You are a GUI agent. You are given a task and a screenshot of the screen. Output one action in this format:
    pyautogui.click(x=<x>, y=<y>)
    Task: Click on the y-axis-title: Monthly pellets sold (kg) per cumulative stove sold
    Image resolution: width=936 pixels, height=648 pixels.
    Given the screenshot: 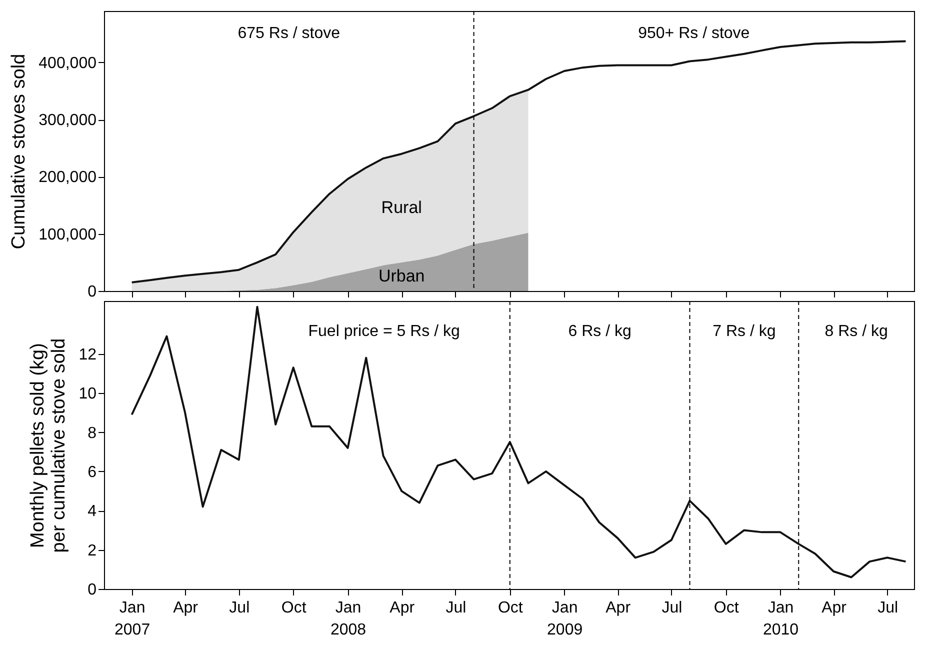 What is the action you would take?
    pyautogui.click(x=49, y=445)
    